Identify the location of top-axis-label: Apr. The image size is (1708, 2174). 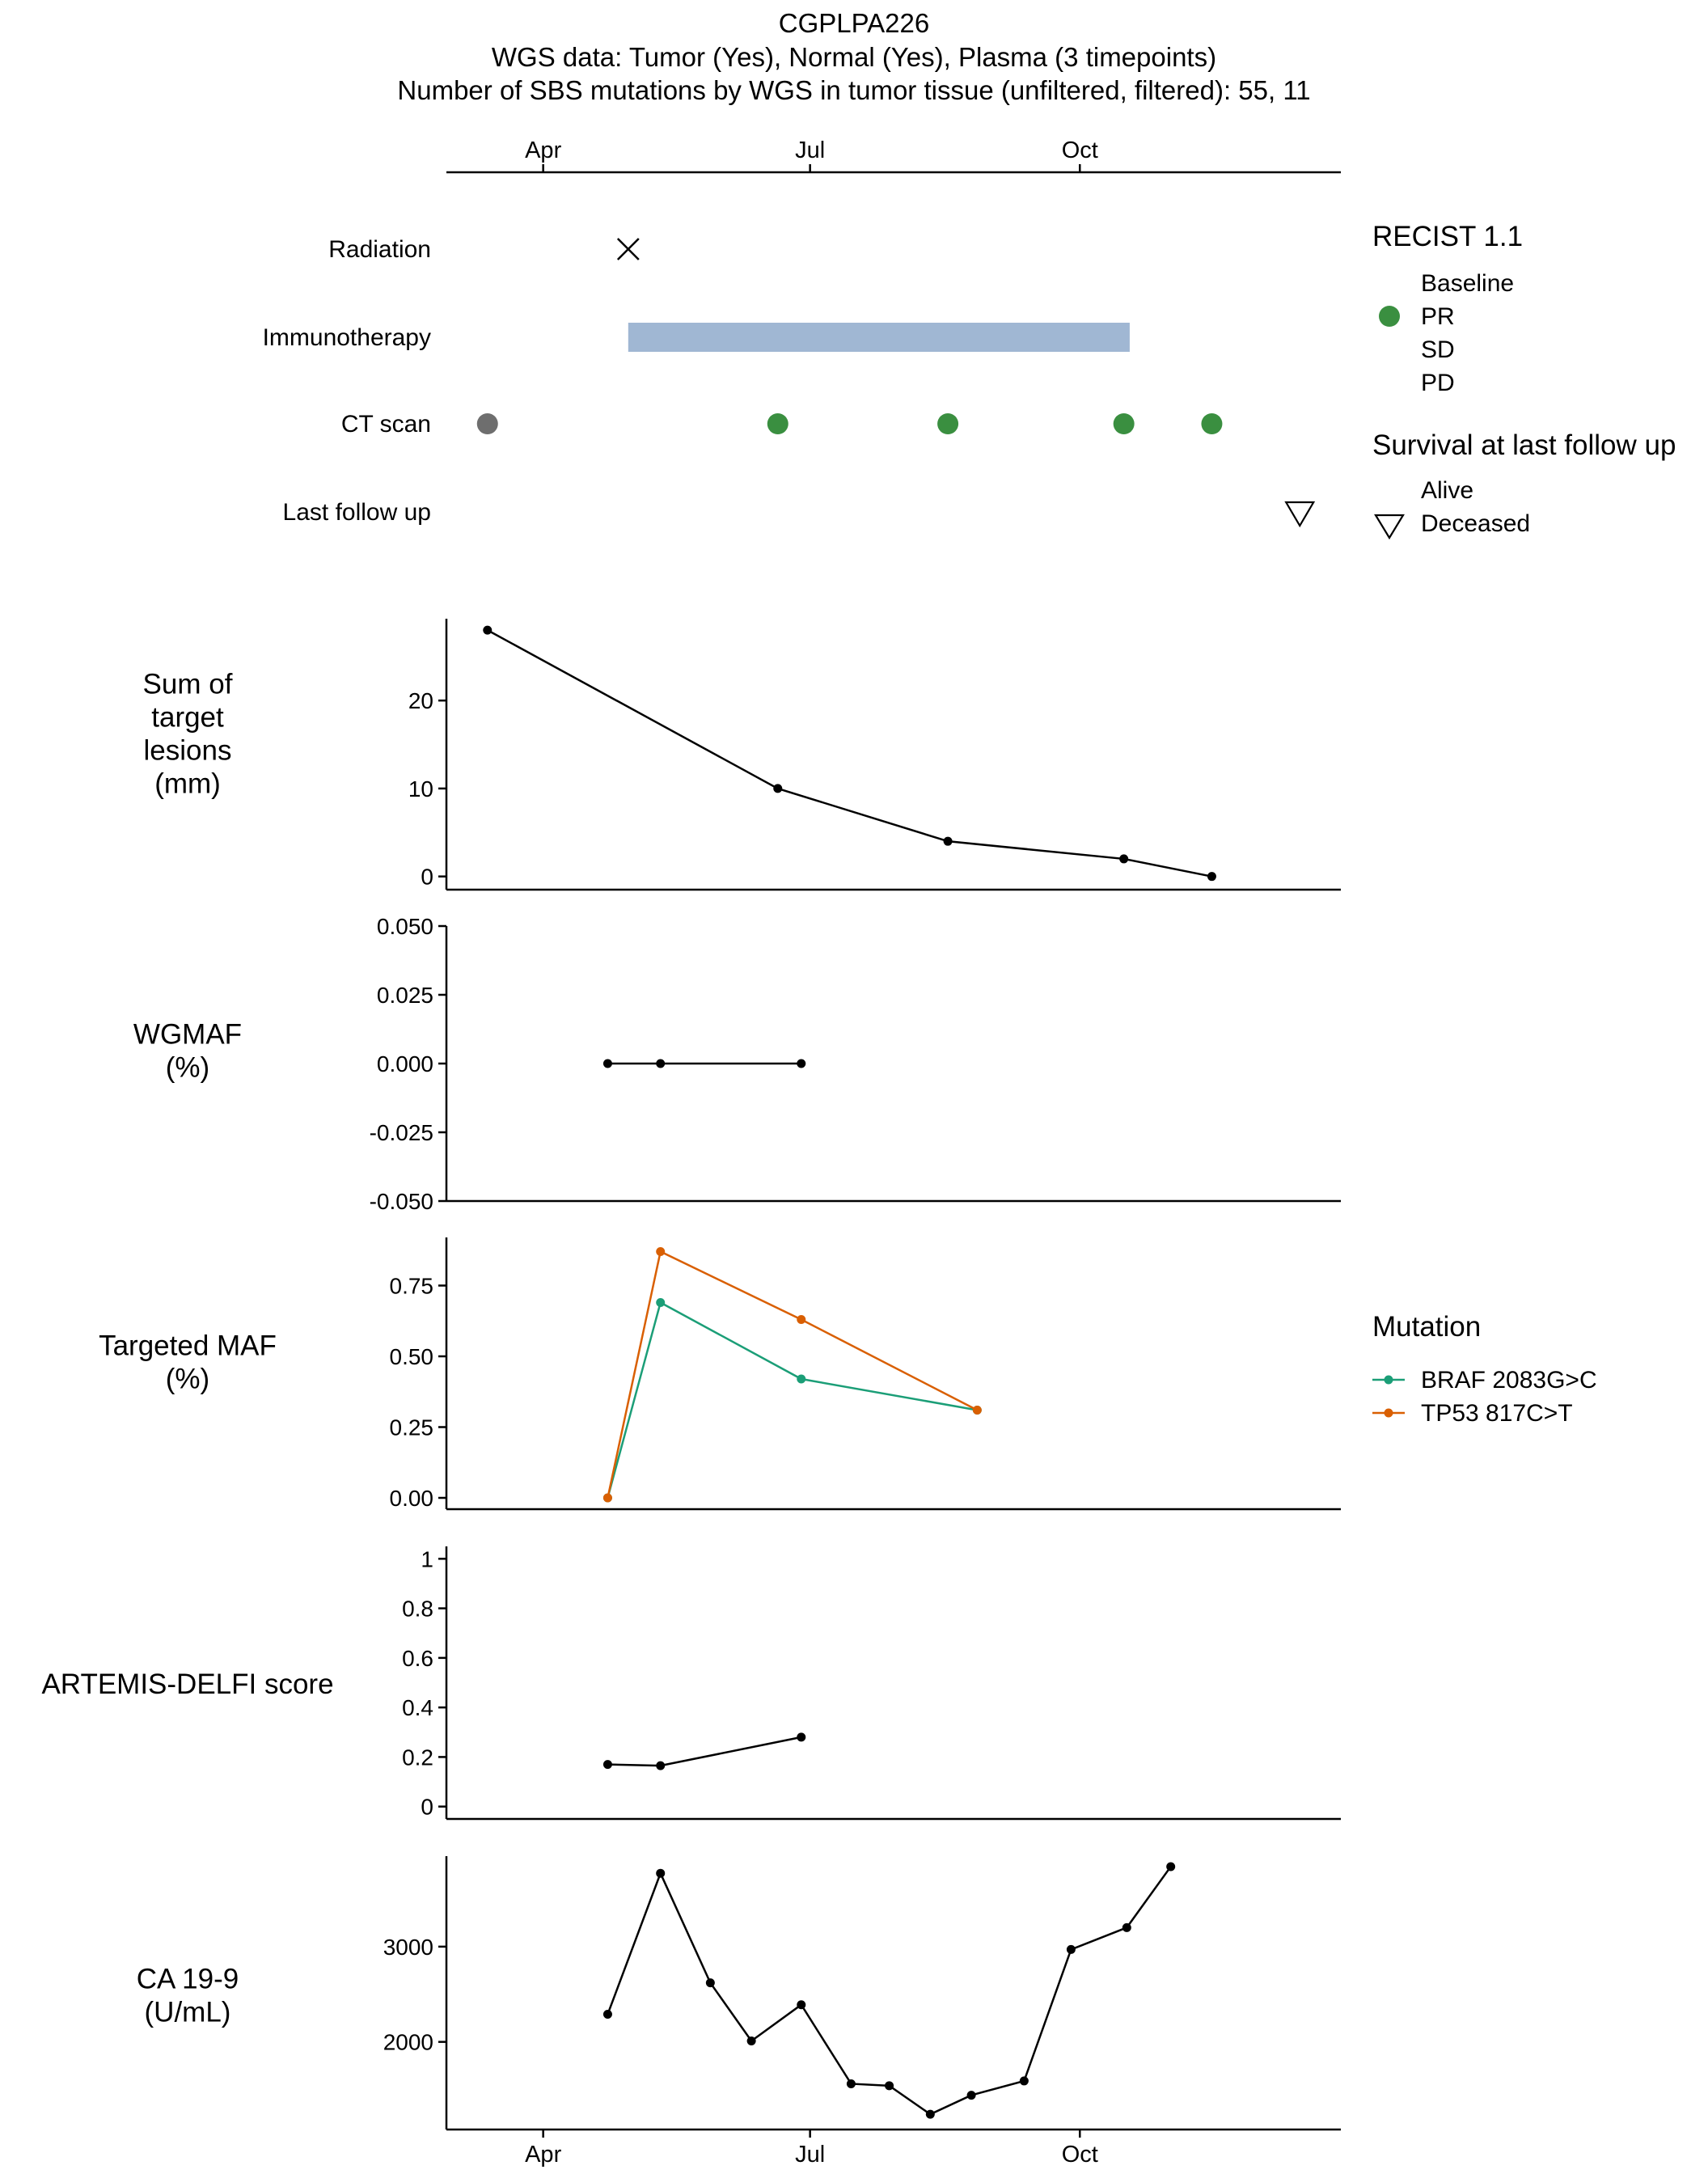
(543, 150).